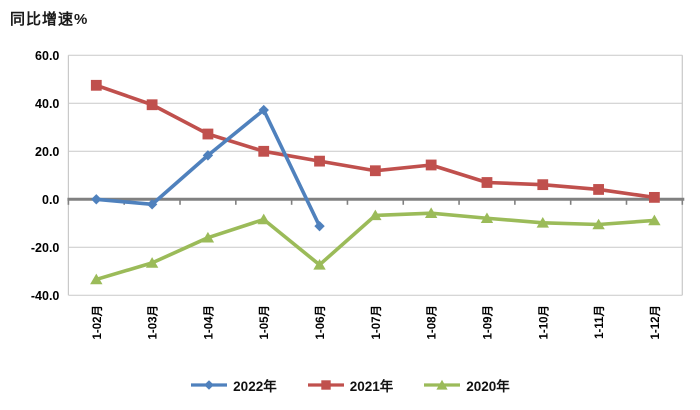  I want to click on legend-item-2020年: 2020年, so click(466, 385).